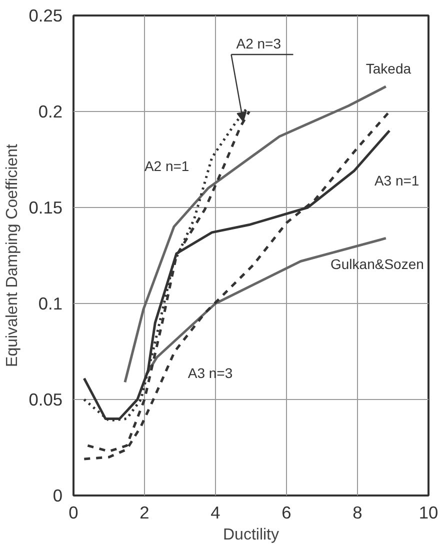  What do you see at coordinates (259, 44) in the screenshot?
I see `text: A2 n=3` at bounding box center [259, 44].